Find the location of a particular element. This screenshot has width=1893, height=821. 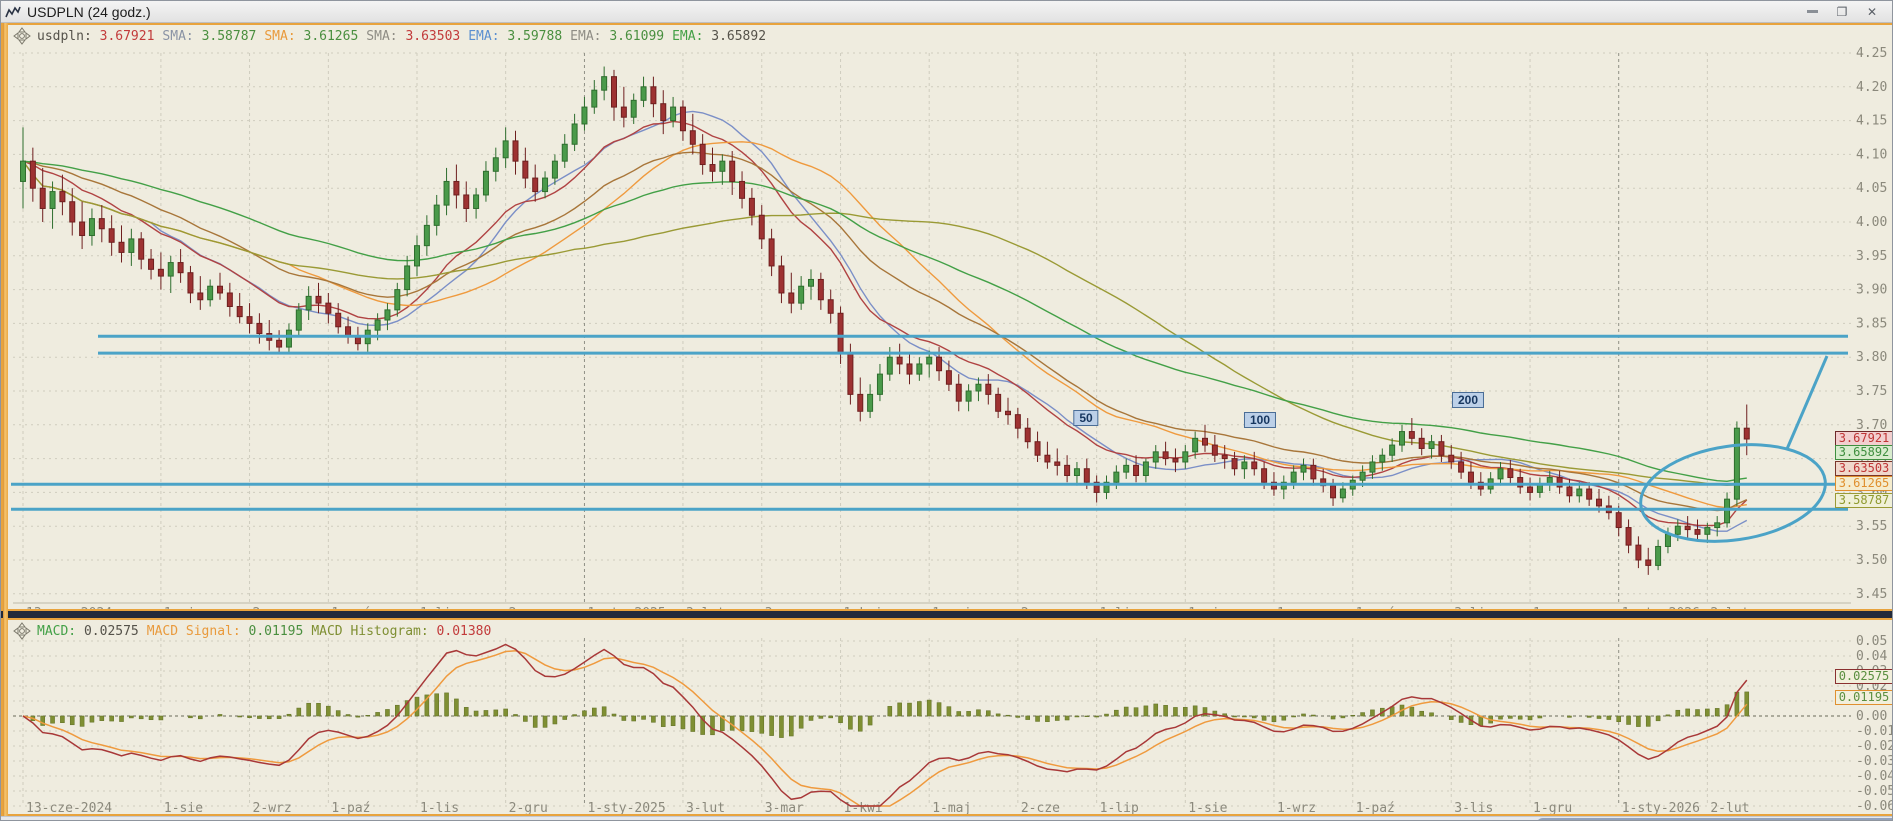

price-level-tag: 3.61265 is located at coordinates (1863, 483).